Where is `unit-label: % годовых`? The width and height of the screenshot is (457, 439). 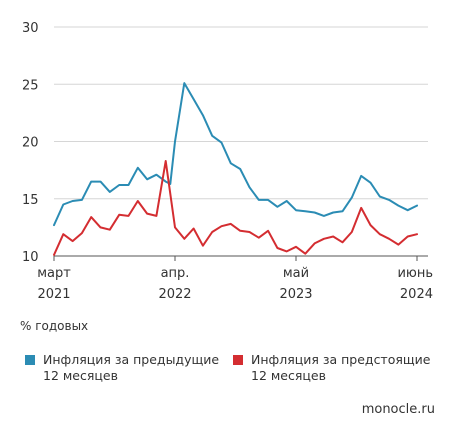 unit-label: % годовых is located at coordinates (54, 326).